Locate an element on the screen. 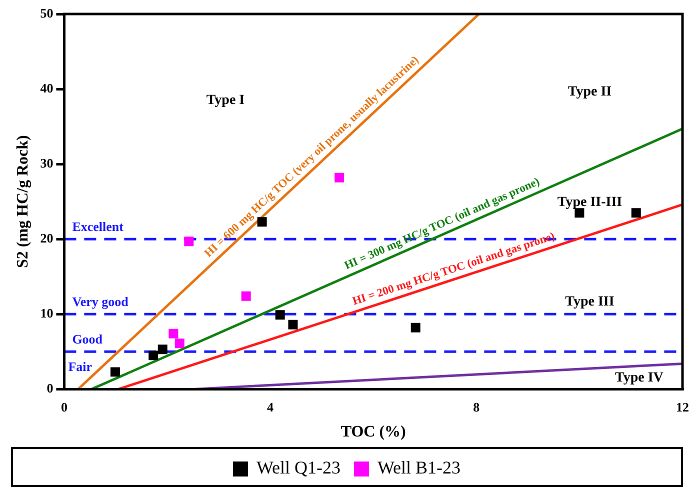 The image size is (692, 492). x-tick-label: 8 is located at coordinates (476, 406).